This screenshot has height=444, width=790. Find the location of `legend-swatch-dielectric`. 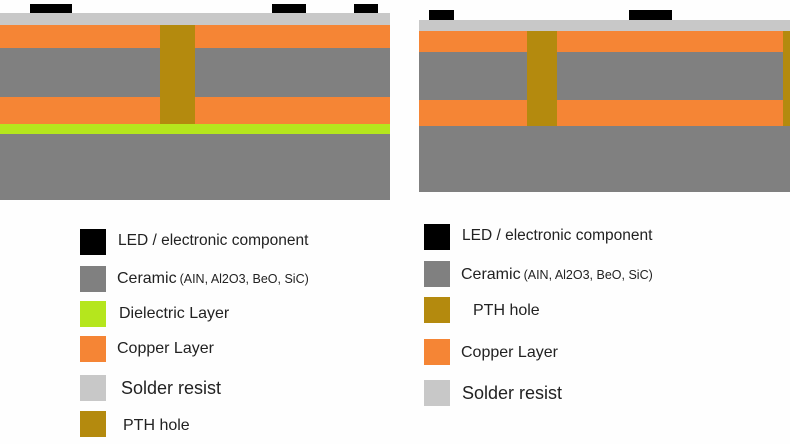

legend-swatch-dielectric is located at coordinates (93, 314).